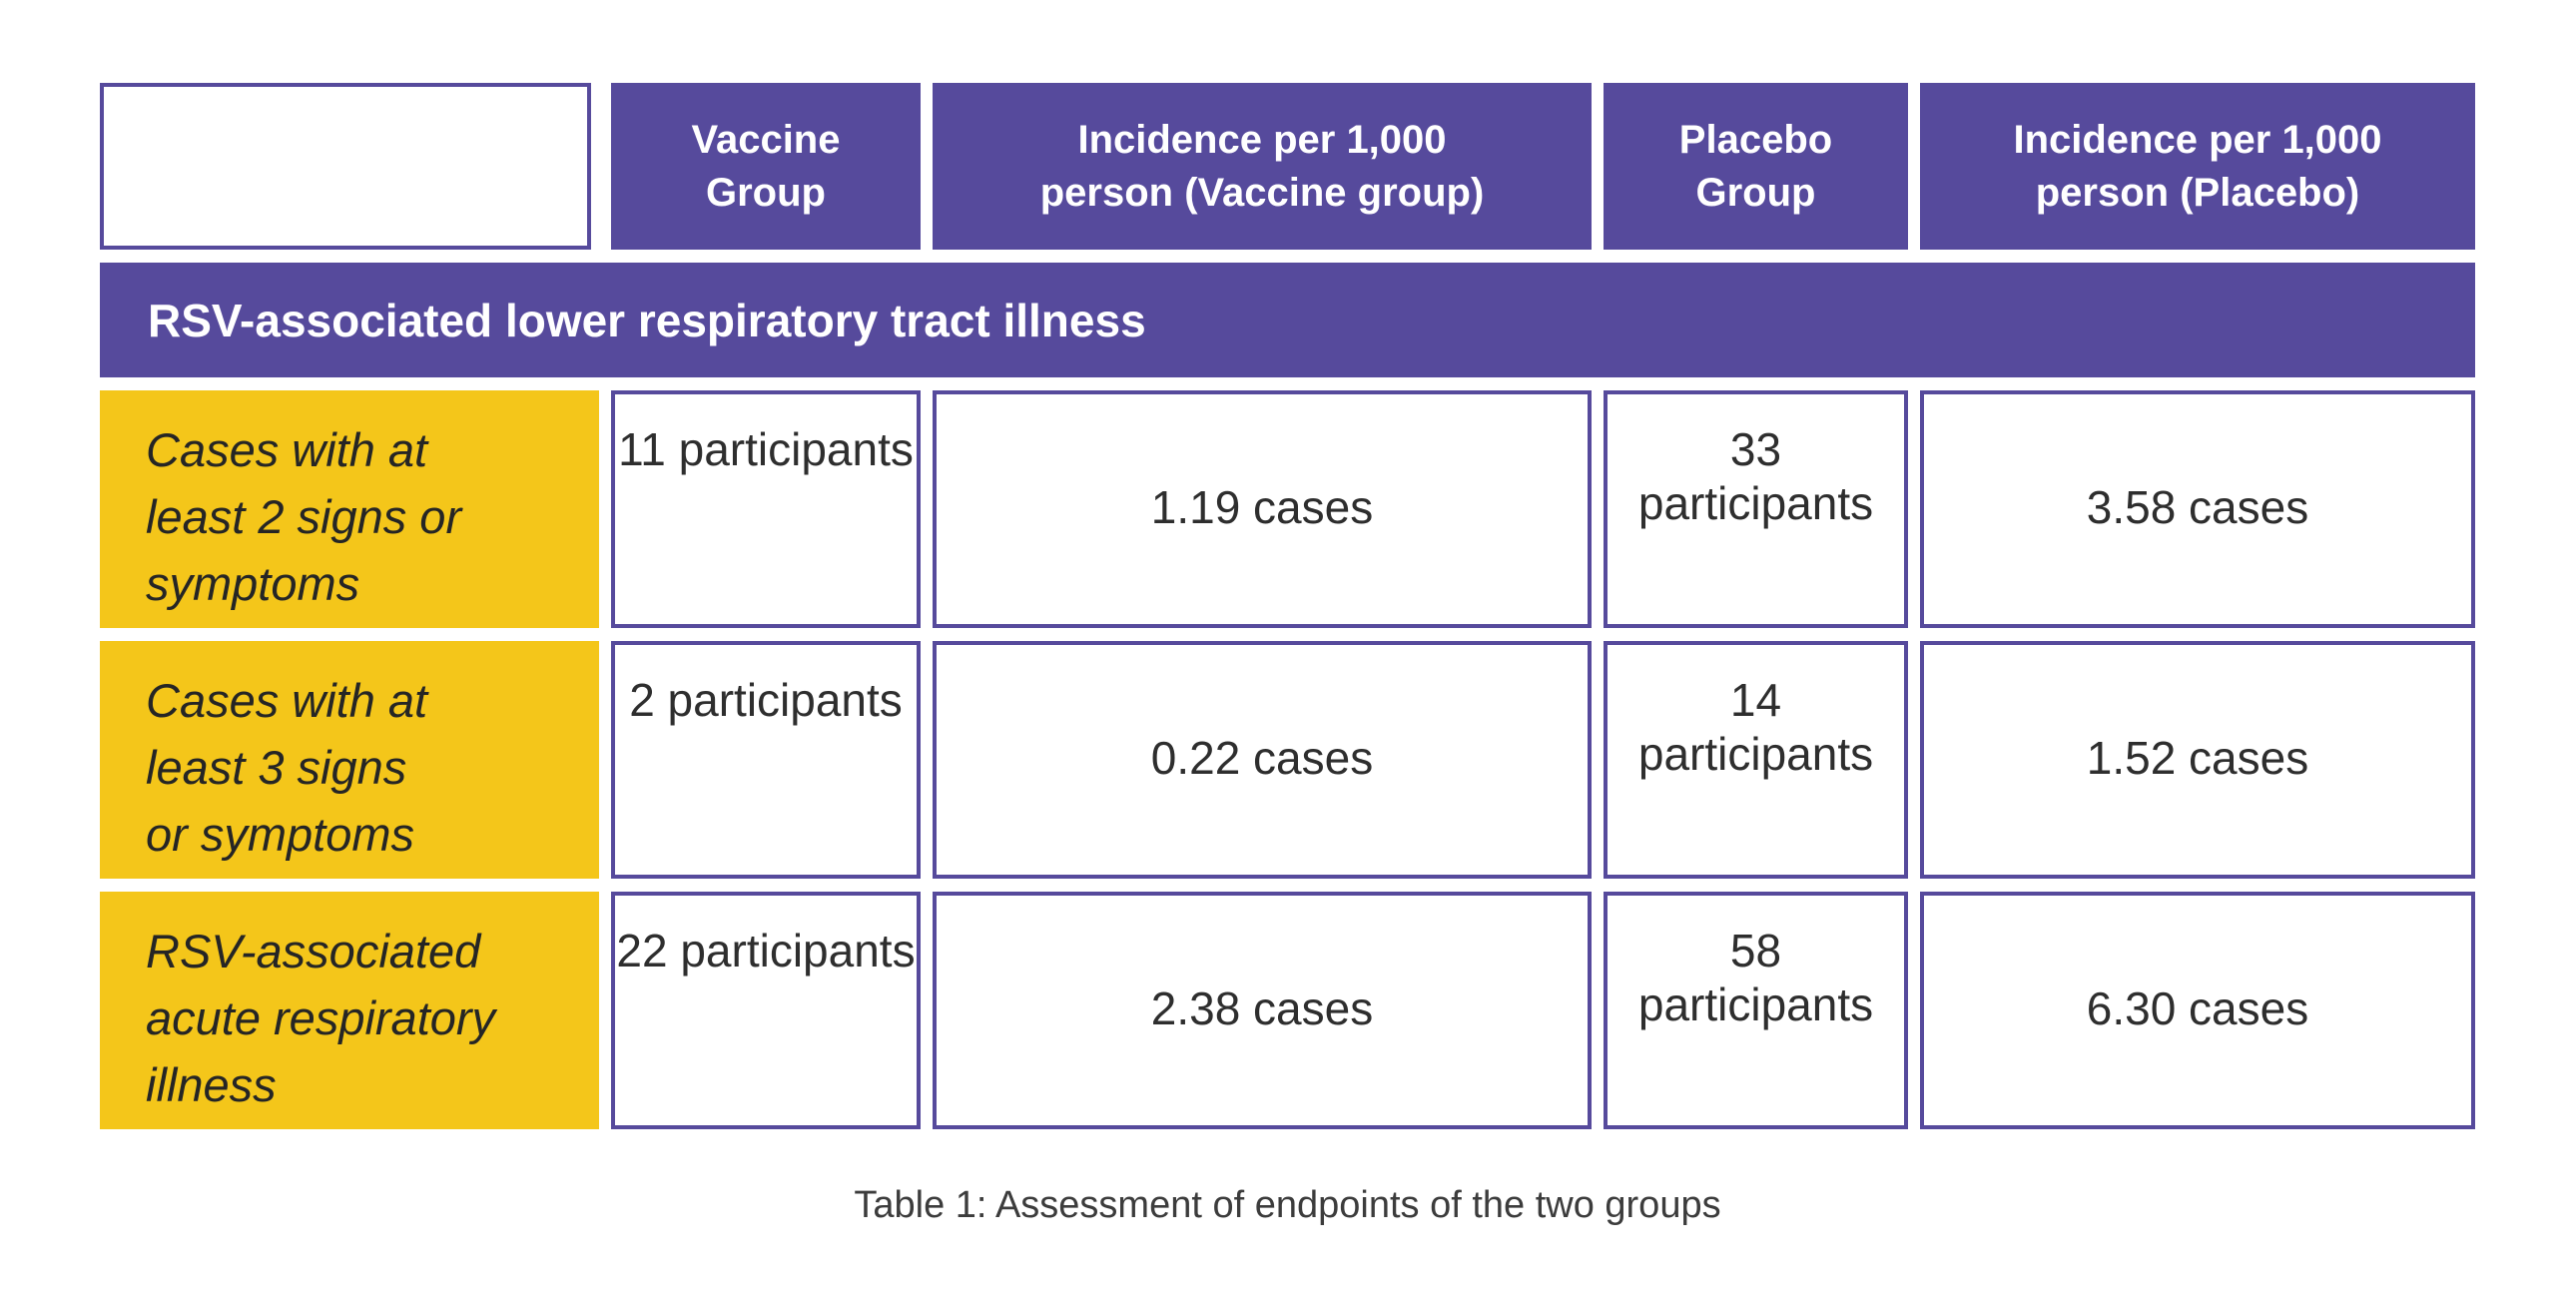 This screenshot has height=1294, width=2576. Describe the element at coordinates (2197, 1010) in the screenshot. I see `value-placebo-incidence: 6.30 cases` at that location.